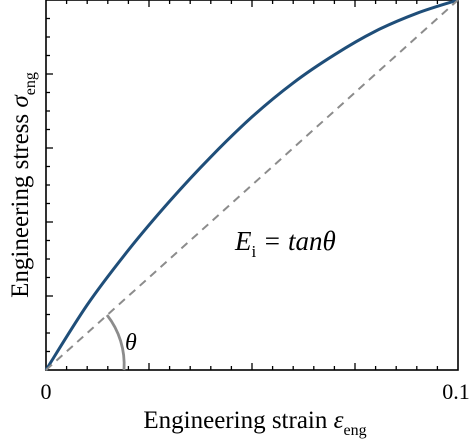 The height and width of the screenshot is (444, 474). What do you see at coordinates (456, 391) in the screenshot?
I see `x-tick-label-1: 0.1` at bounding box center [456, 391].